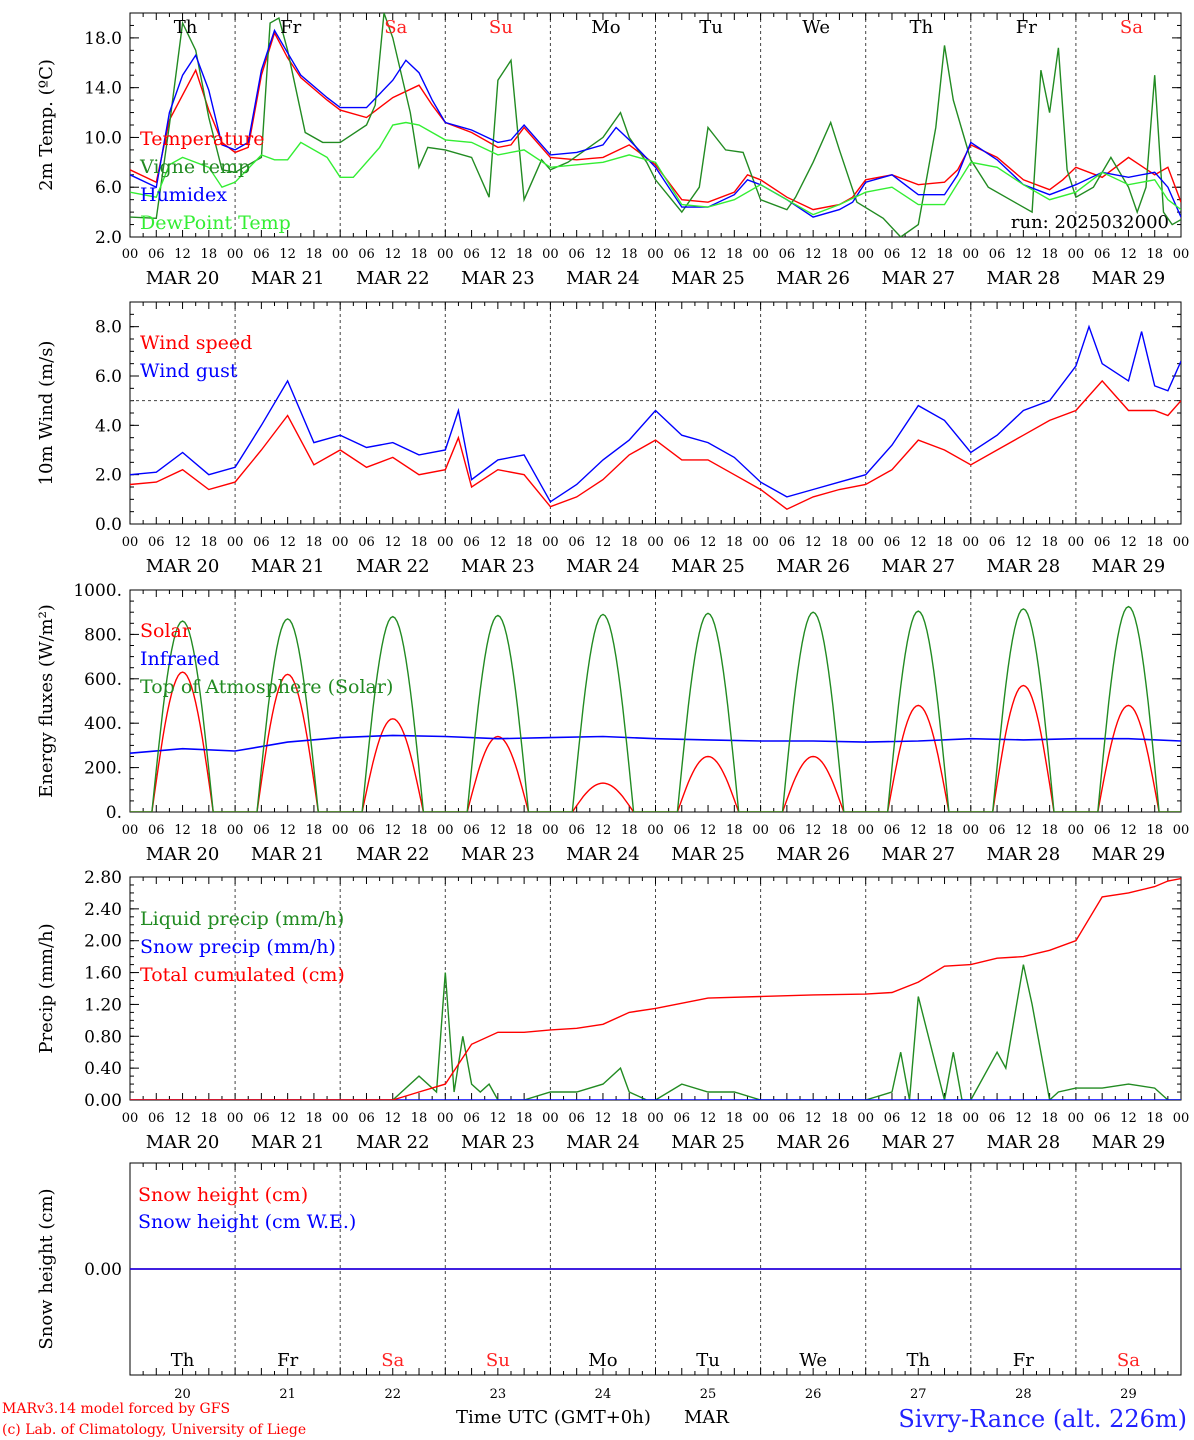 The image size is (1194, 1440). What do you see at coordinates (202, 139) in the screenshot?
I see `legend-entry: Temperature` at bounding box center [202, 139].